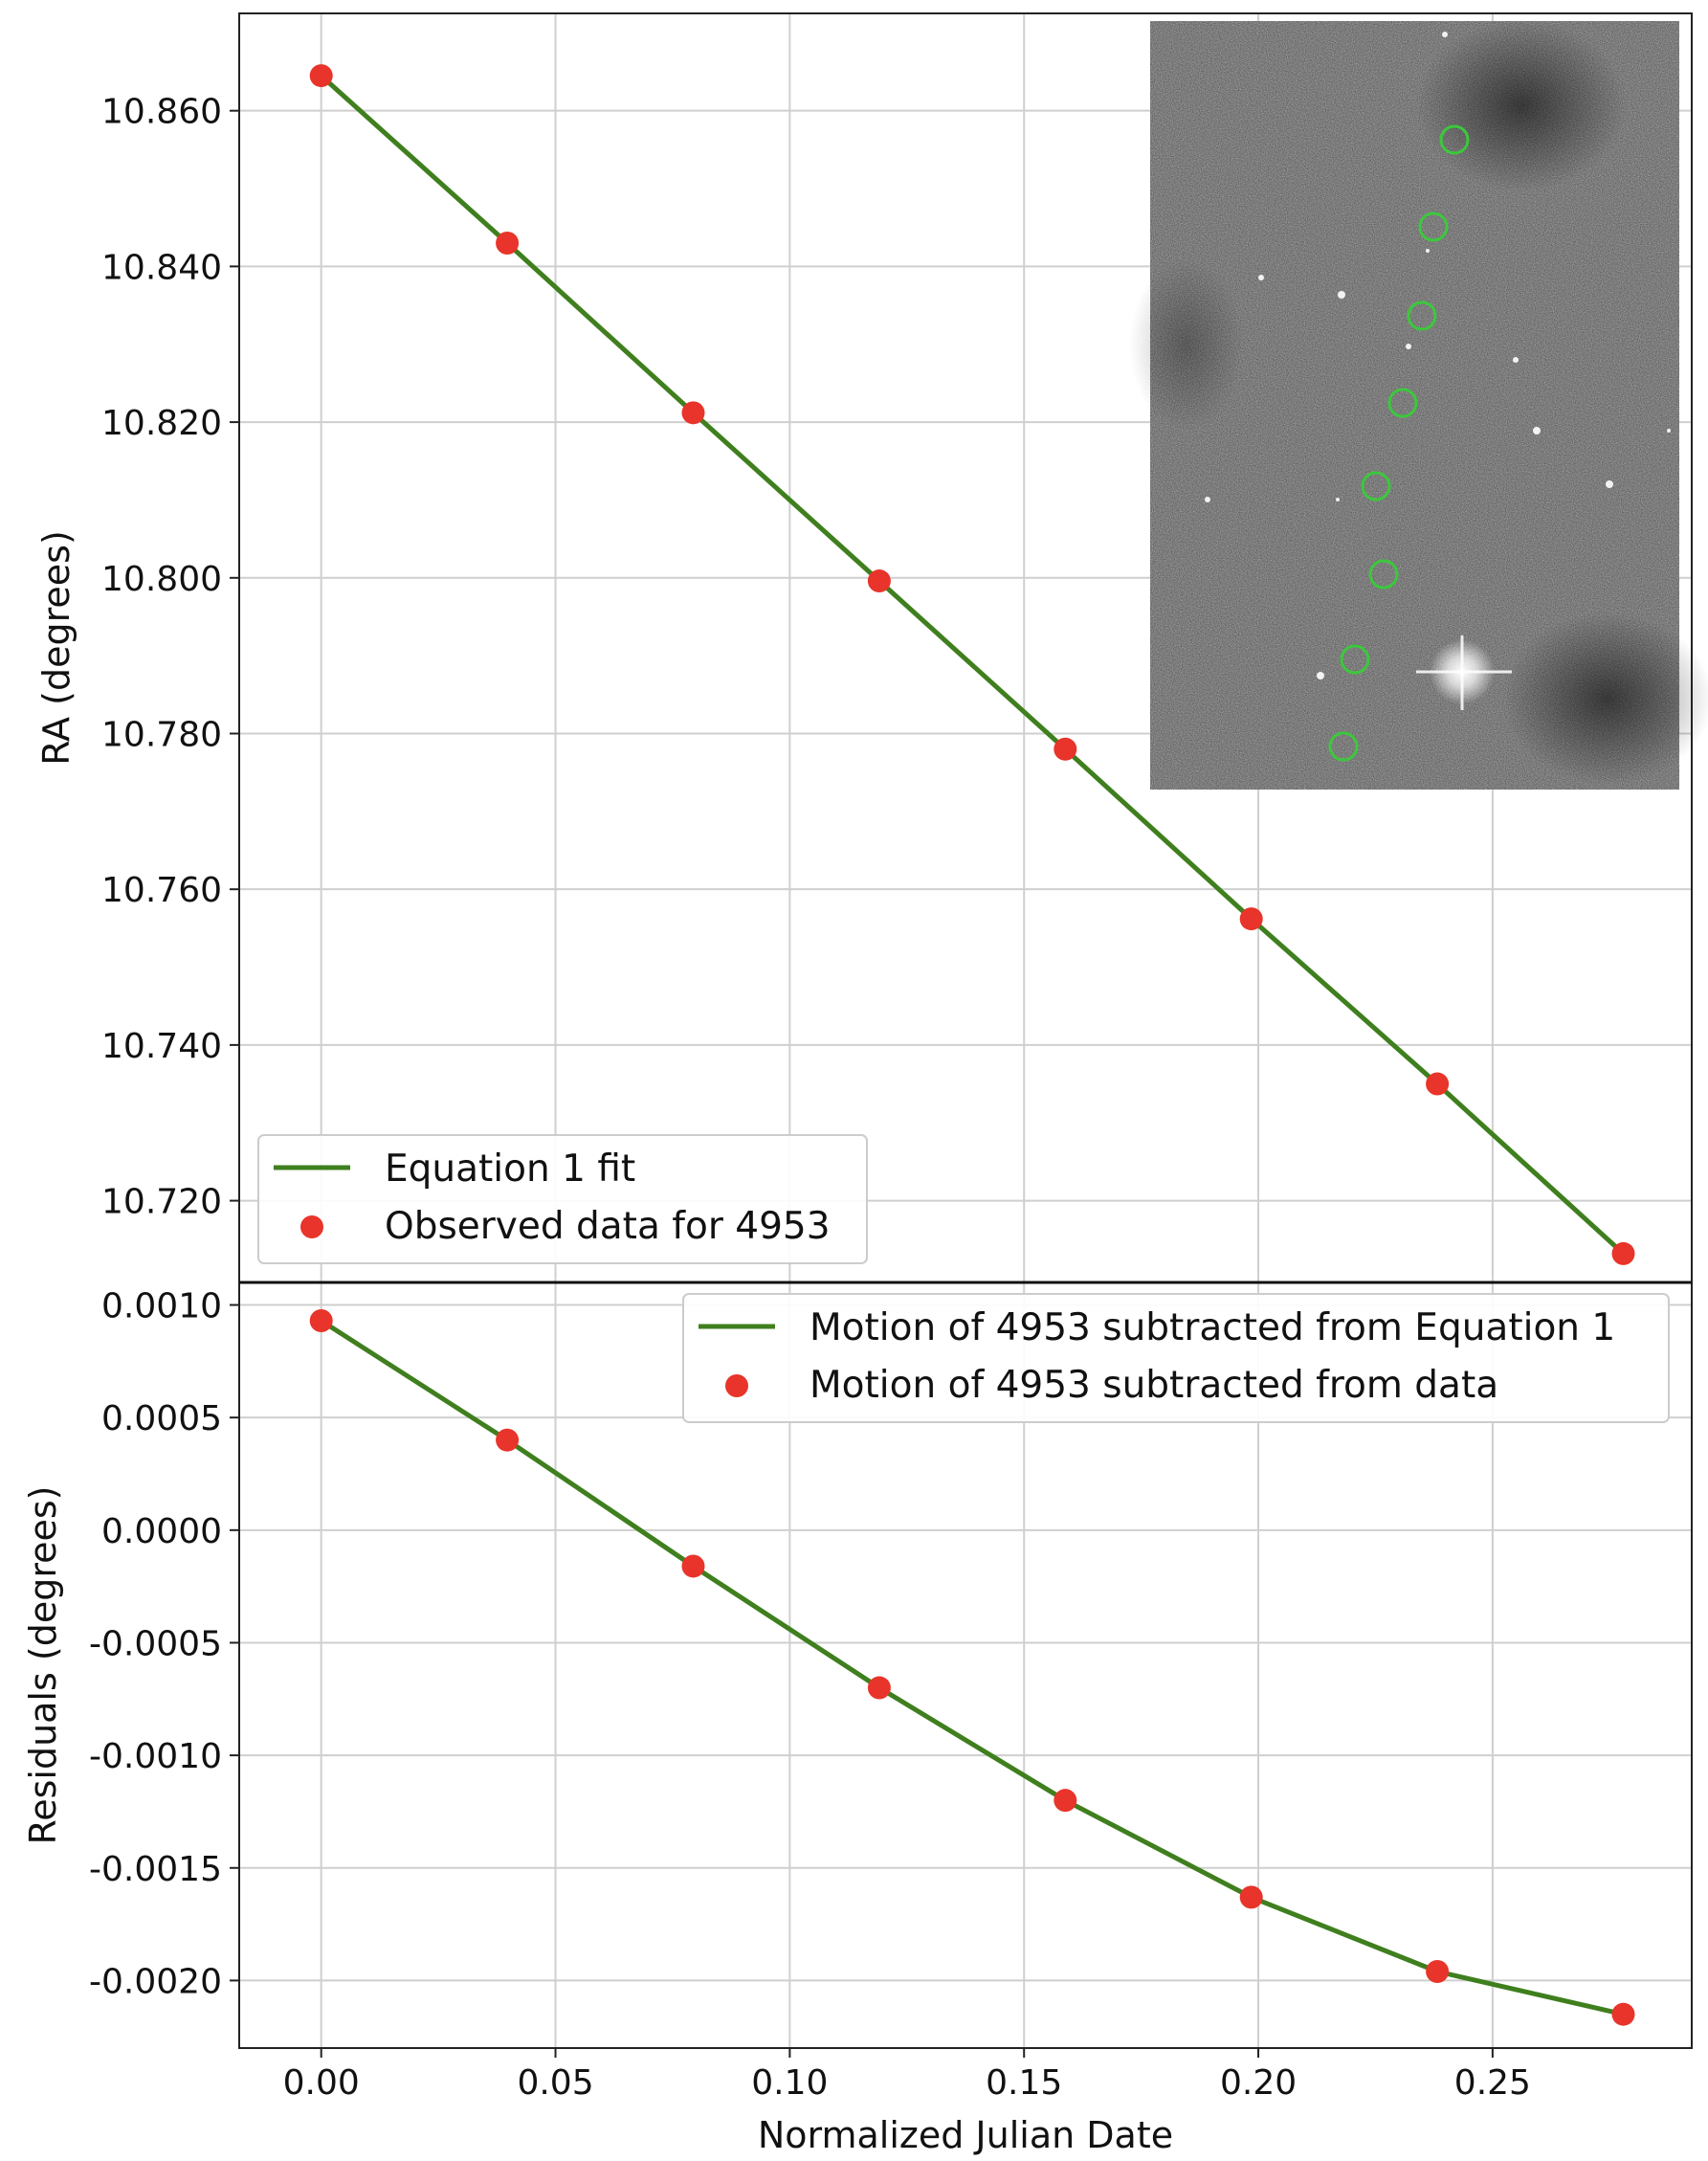 This screenshot has width=1708, height=2161. What do you see at coordinates (907, 2075) in the screenshot?
I see `residuals-x-ticks: 0.00 0.05 0.10 0.15 0.20 0.25` at bounding box center [907, 2075].